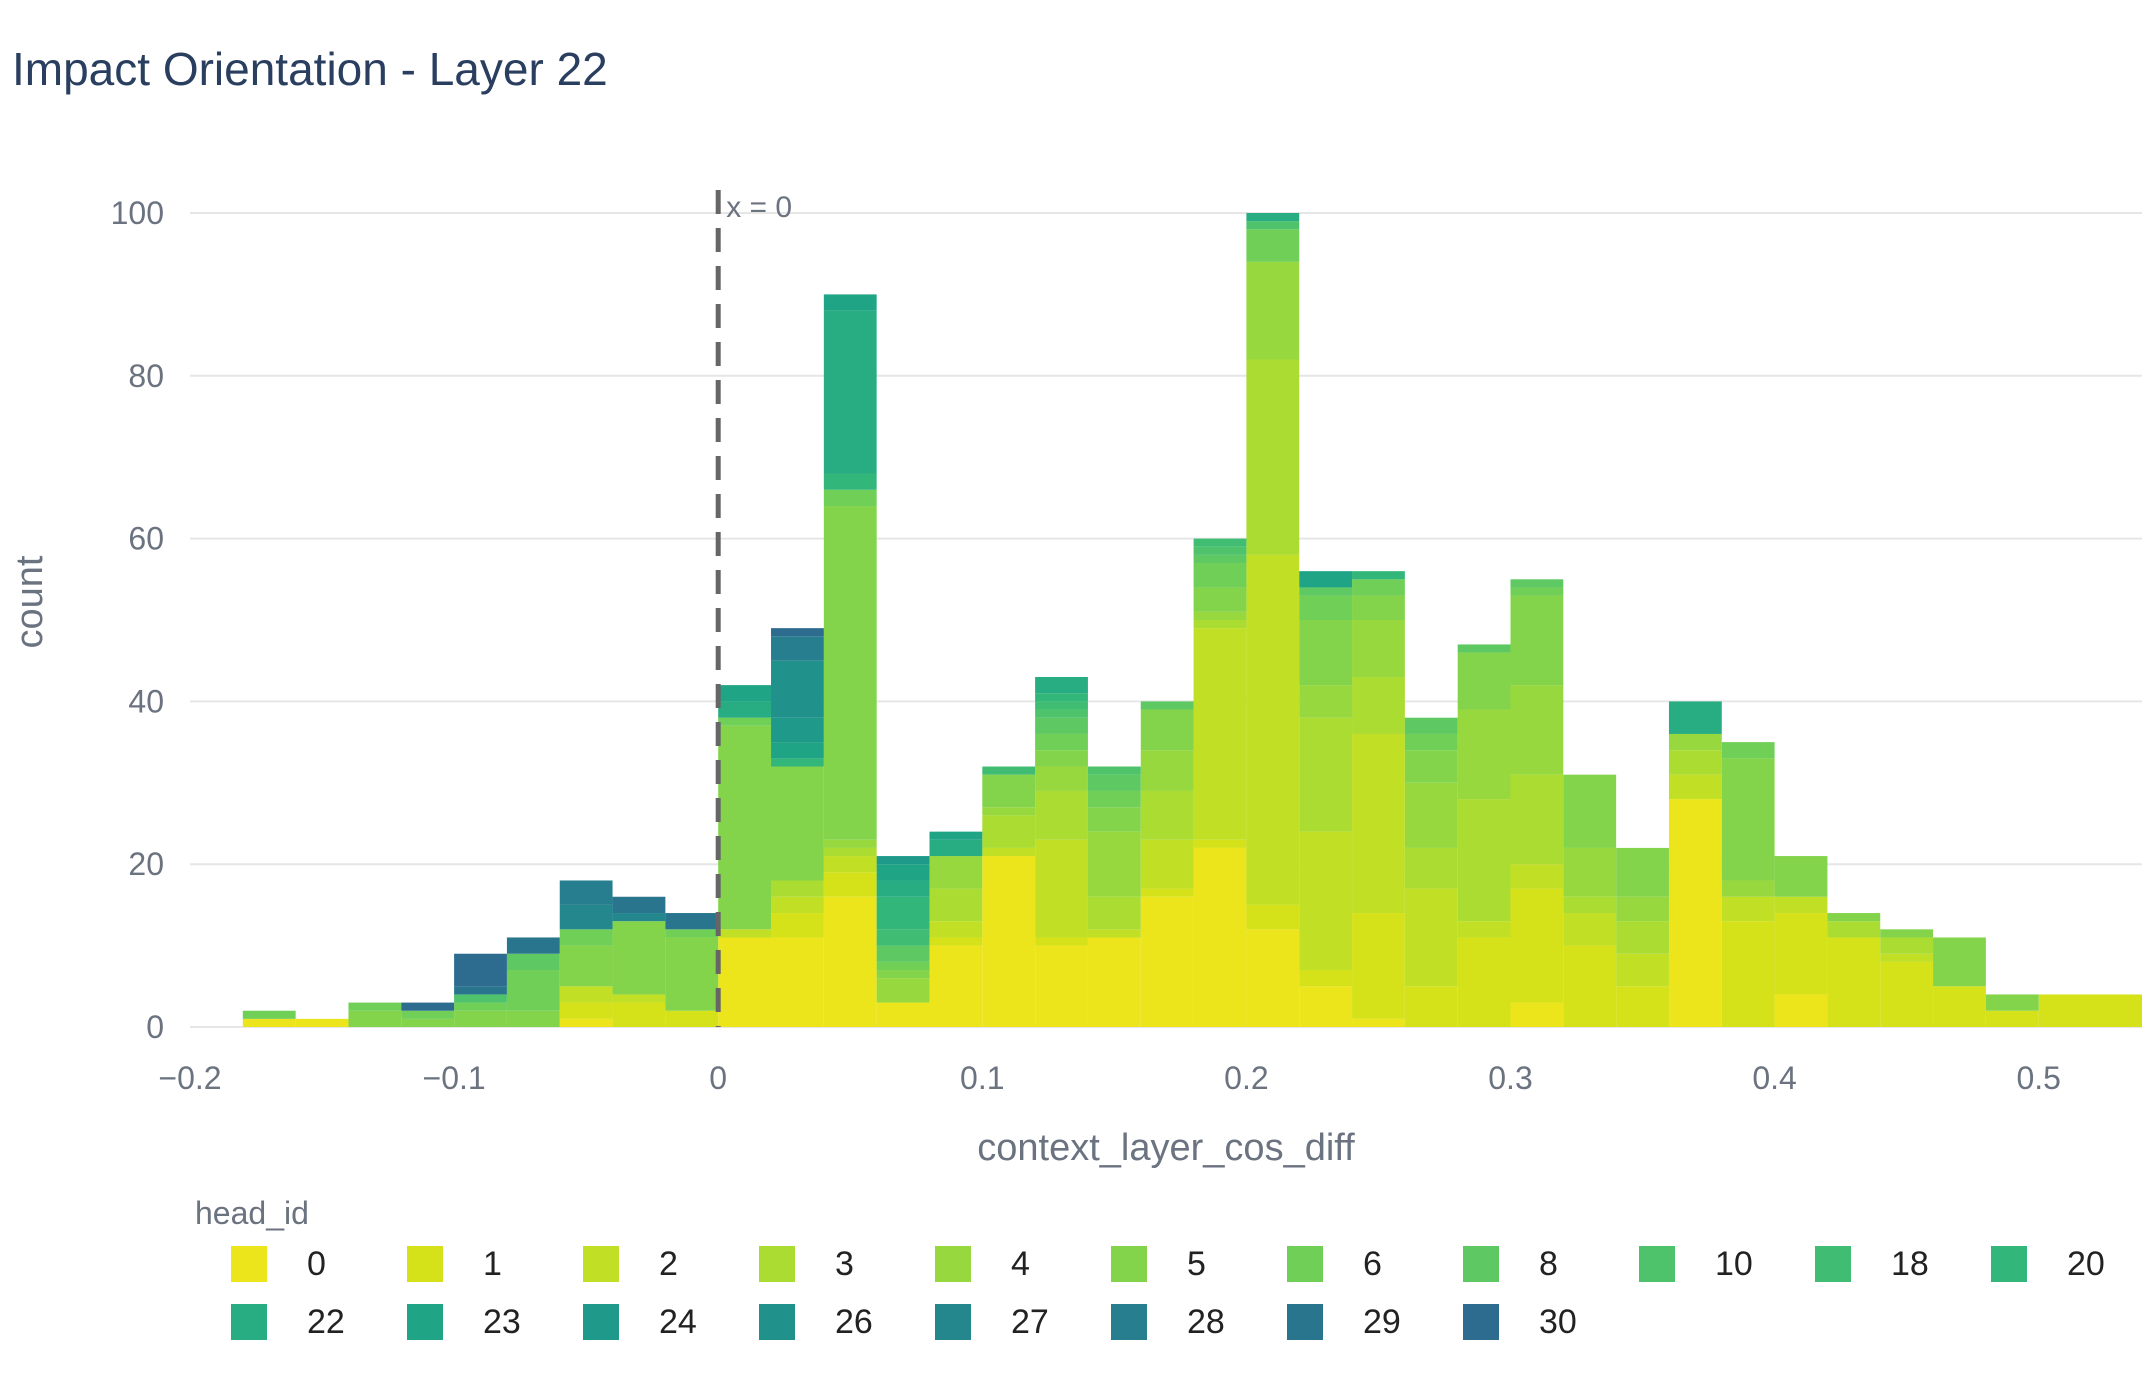 Image resolution: width=2142 pixels, height=1380 pixels. I want to click on legend-item-head-22: 22, so click(283, 1322).